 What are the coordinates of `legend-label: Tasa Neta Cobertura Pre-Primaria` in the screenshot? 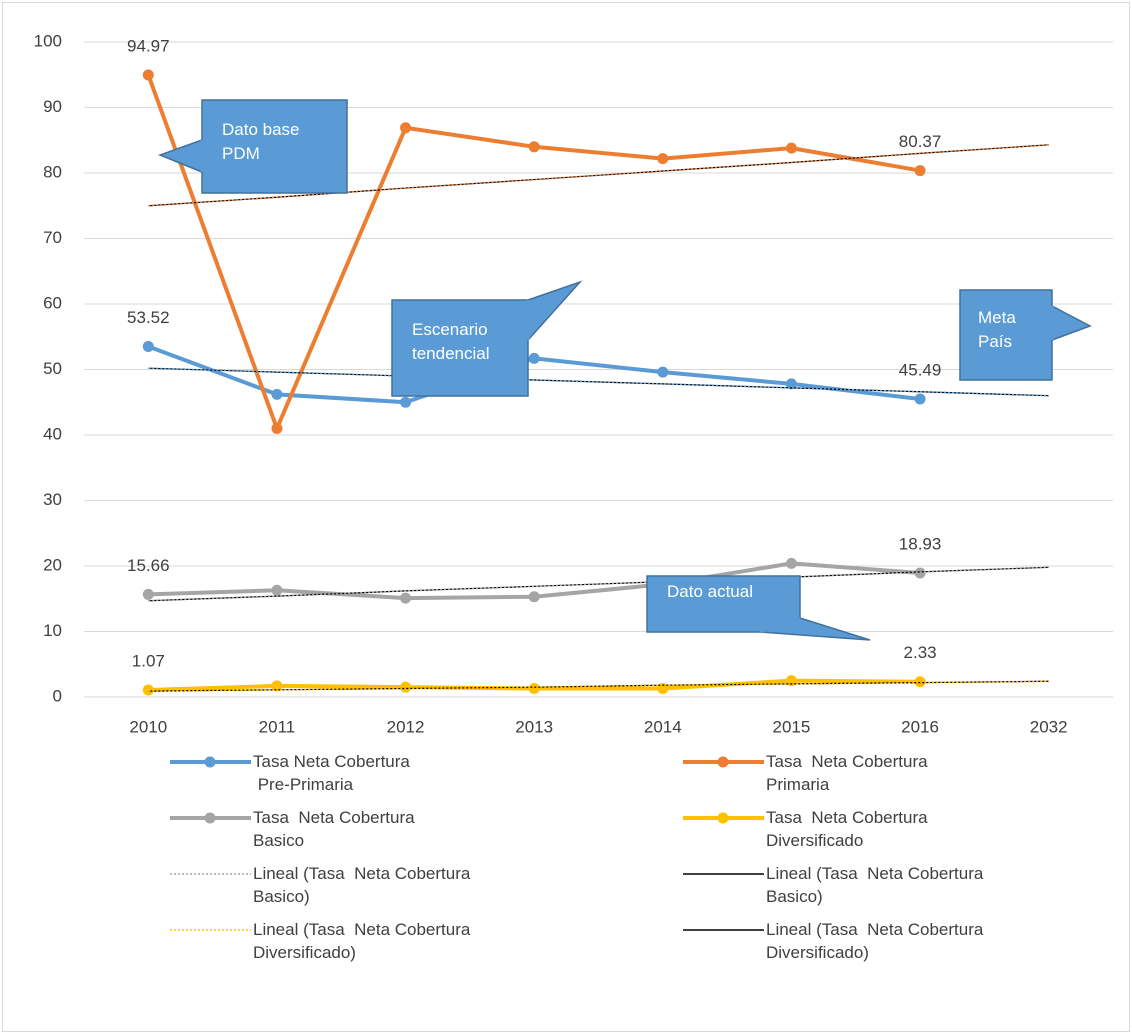 It's located at (331, 773).